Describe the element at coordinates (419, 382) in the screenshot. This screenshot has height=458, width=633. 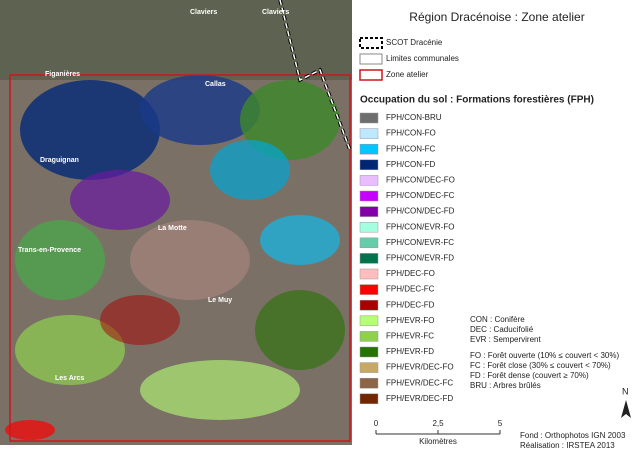
I see `class-label: FPH/EVR/DEC-FC` at that location.